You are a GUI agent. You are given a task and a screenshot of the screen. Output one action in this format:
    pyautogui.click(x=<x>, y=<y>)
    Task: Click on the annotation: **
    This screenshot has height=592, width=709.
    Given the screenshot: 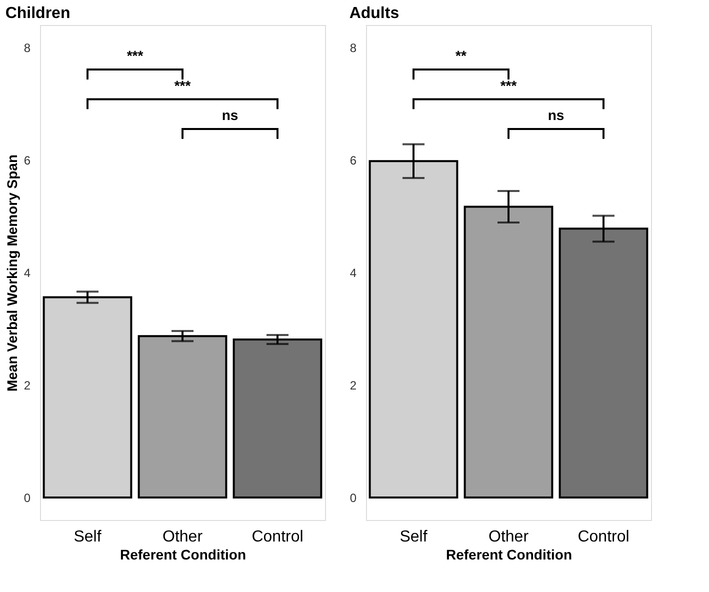 What is the action you would take?
    pyautogui.click(x=461, y=56)
    